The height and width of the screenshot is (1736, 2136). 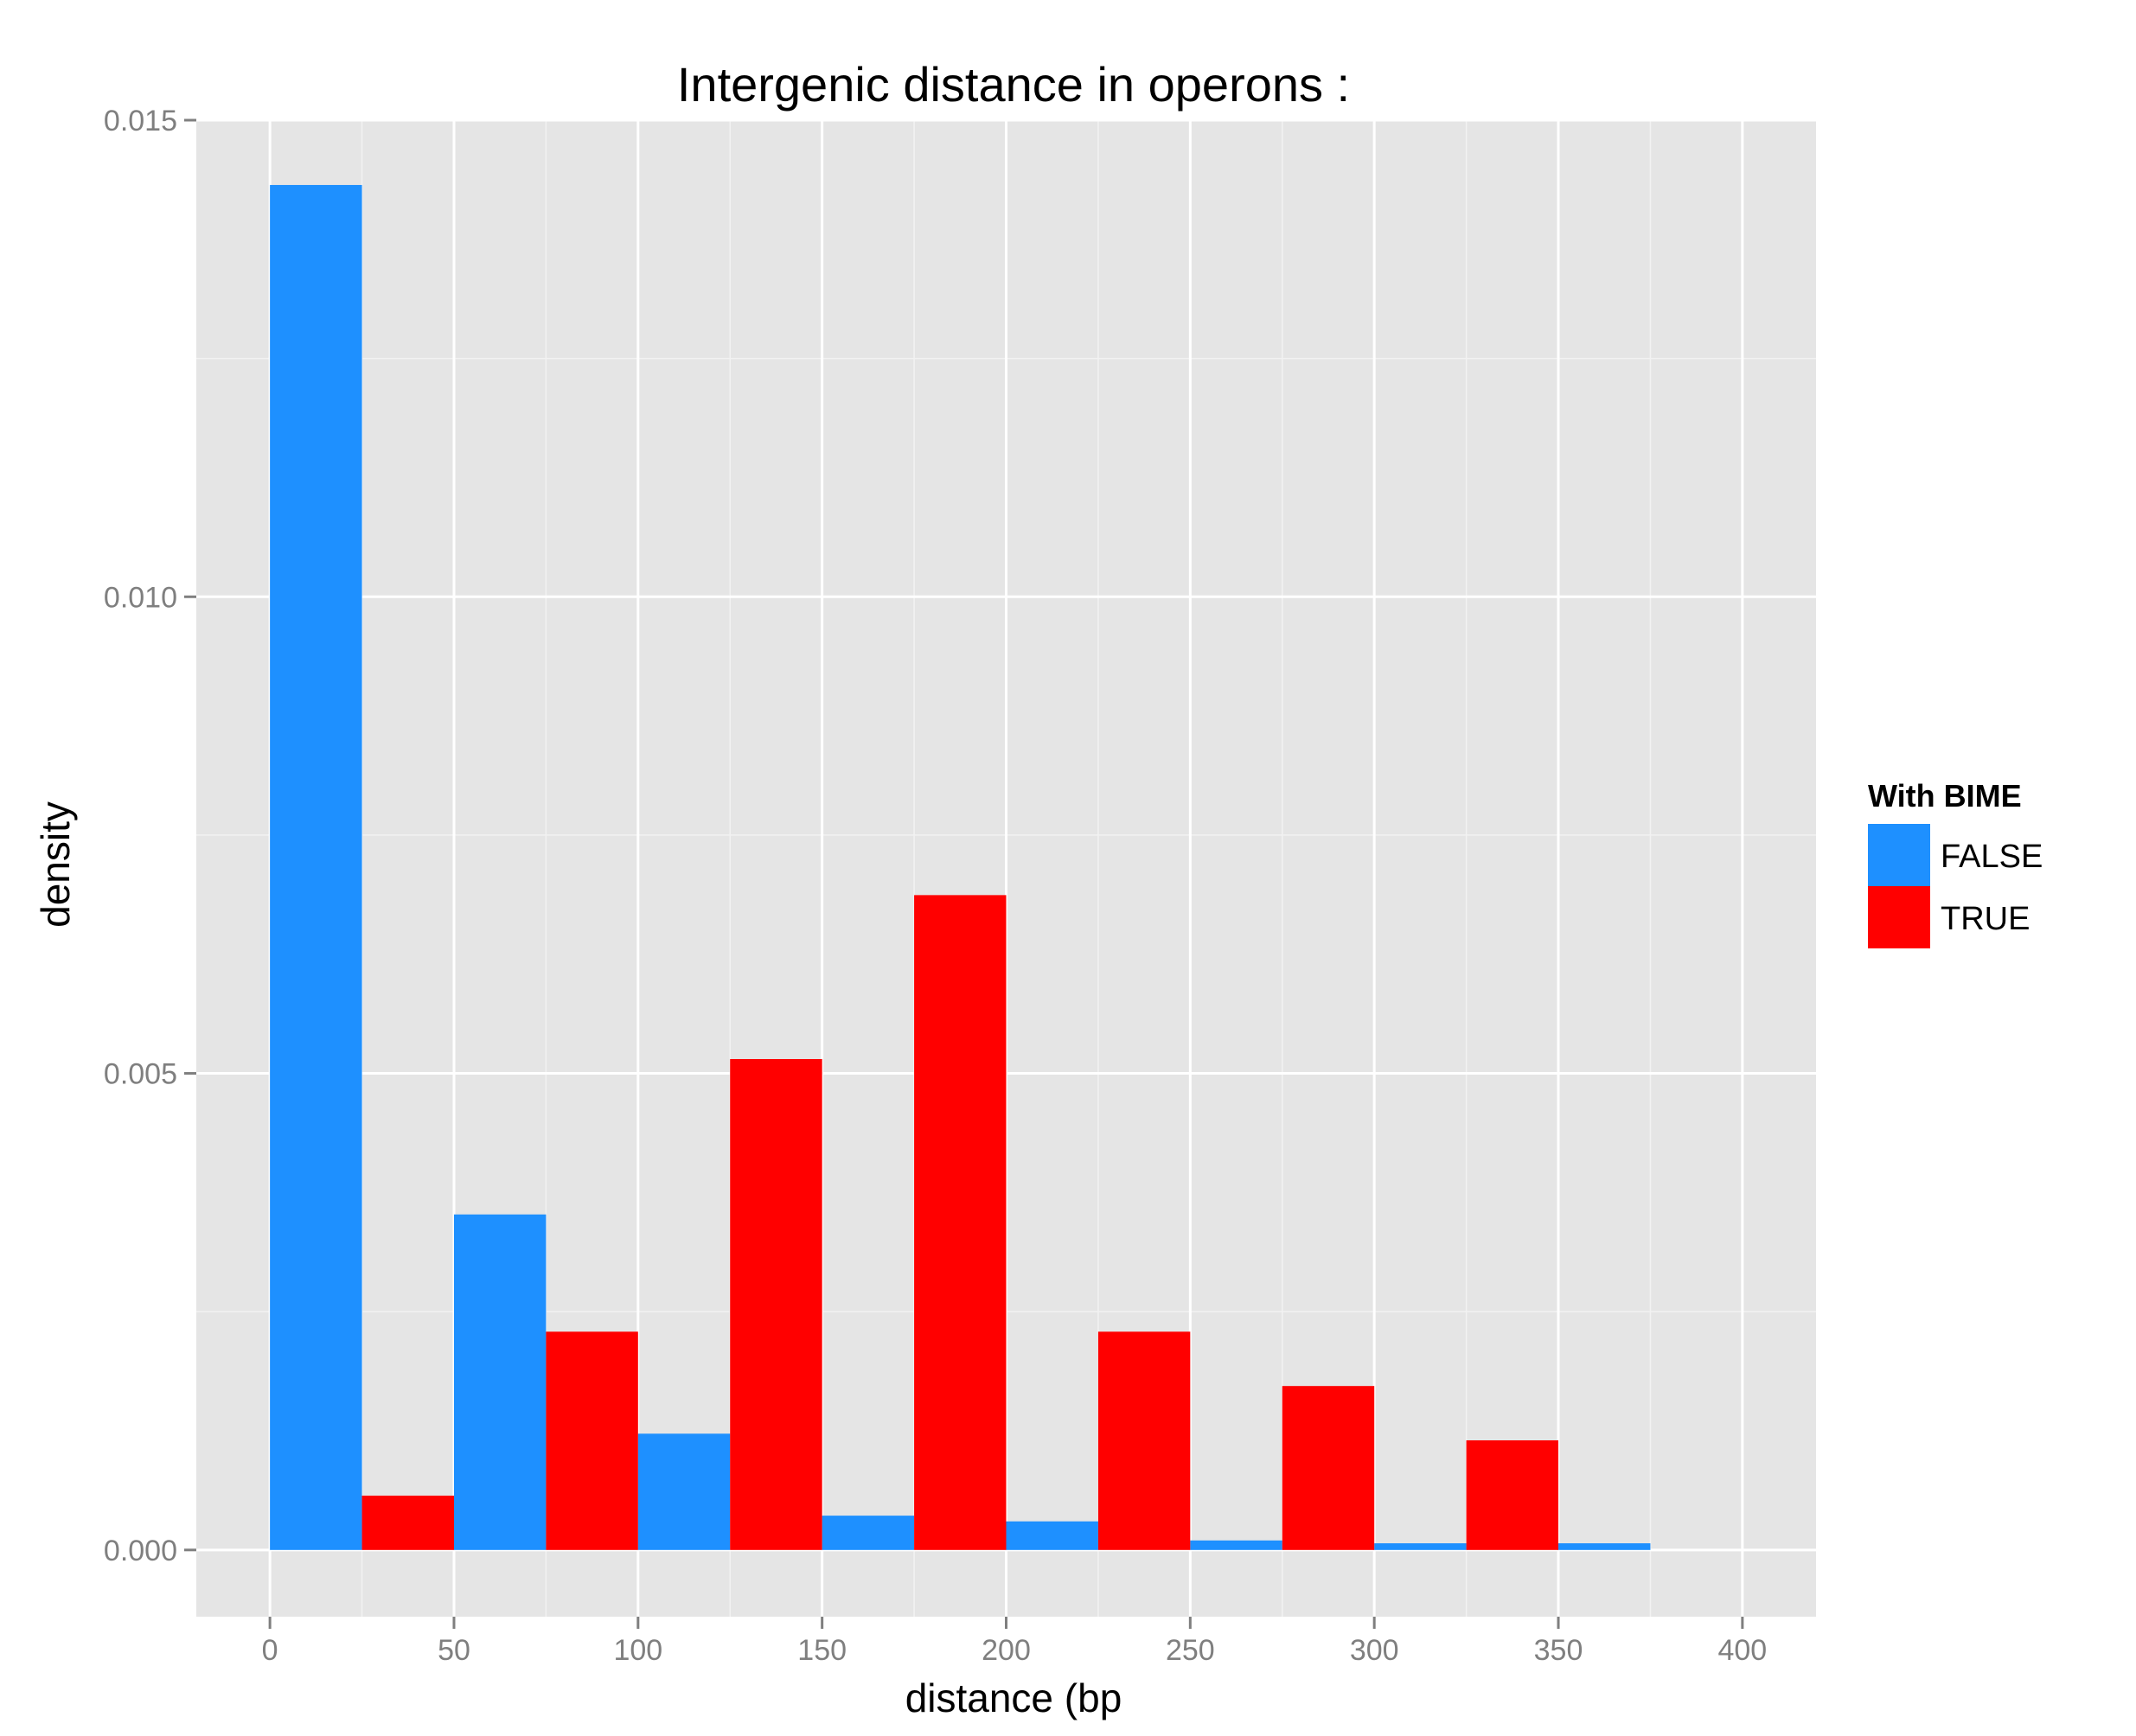 What do you see at coordinates (1899, 917) in the screenshot?
I see `legend-key-true` at bounding box center [1899, 917].